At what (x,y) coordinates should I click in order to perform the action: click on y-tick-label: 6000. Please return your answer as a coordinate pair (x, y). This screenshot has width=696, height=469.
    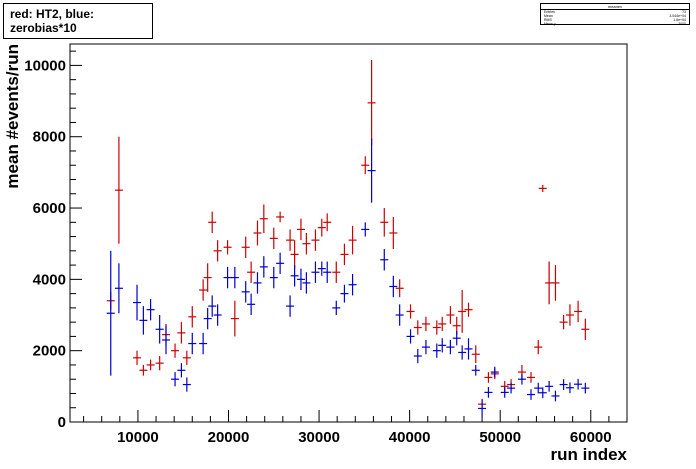
    Looking at the image, I should click on (49, 208).